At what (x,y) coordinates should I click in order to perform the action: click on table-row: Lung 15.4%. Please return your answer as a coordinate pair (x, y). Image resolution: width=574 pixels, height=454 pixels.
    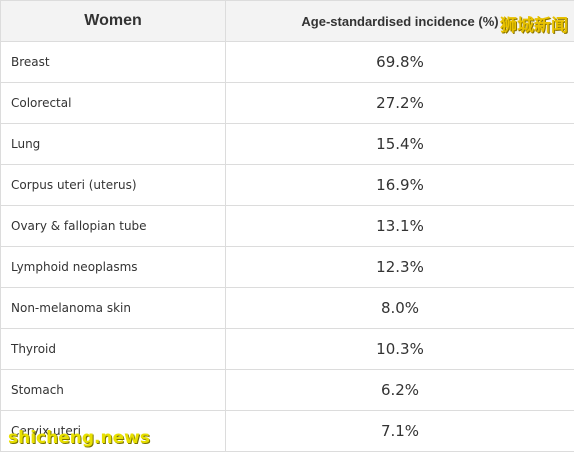
    Looking at the image, I should click on (287, 144).